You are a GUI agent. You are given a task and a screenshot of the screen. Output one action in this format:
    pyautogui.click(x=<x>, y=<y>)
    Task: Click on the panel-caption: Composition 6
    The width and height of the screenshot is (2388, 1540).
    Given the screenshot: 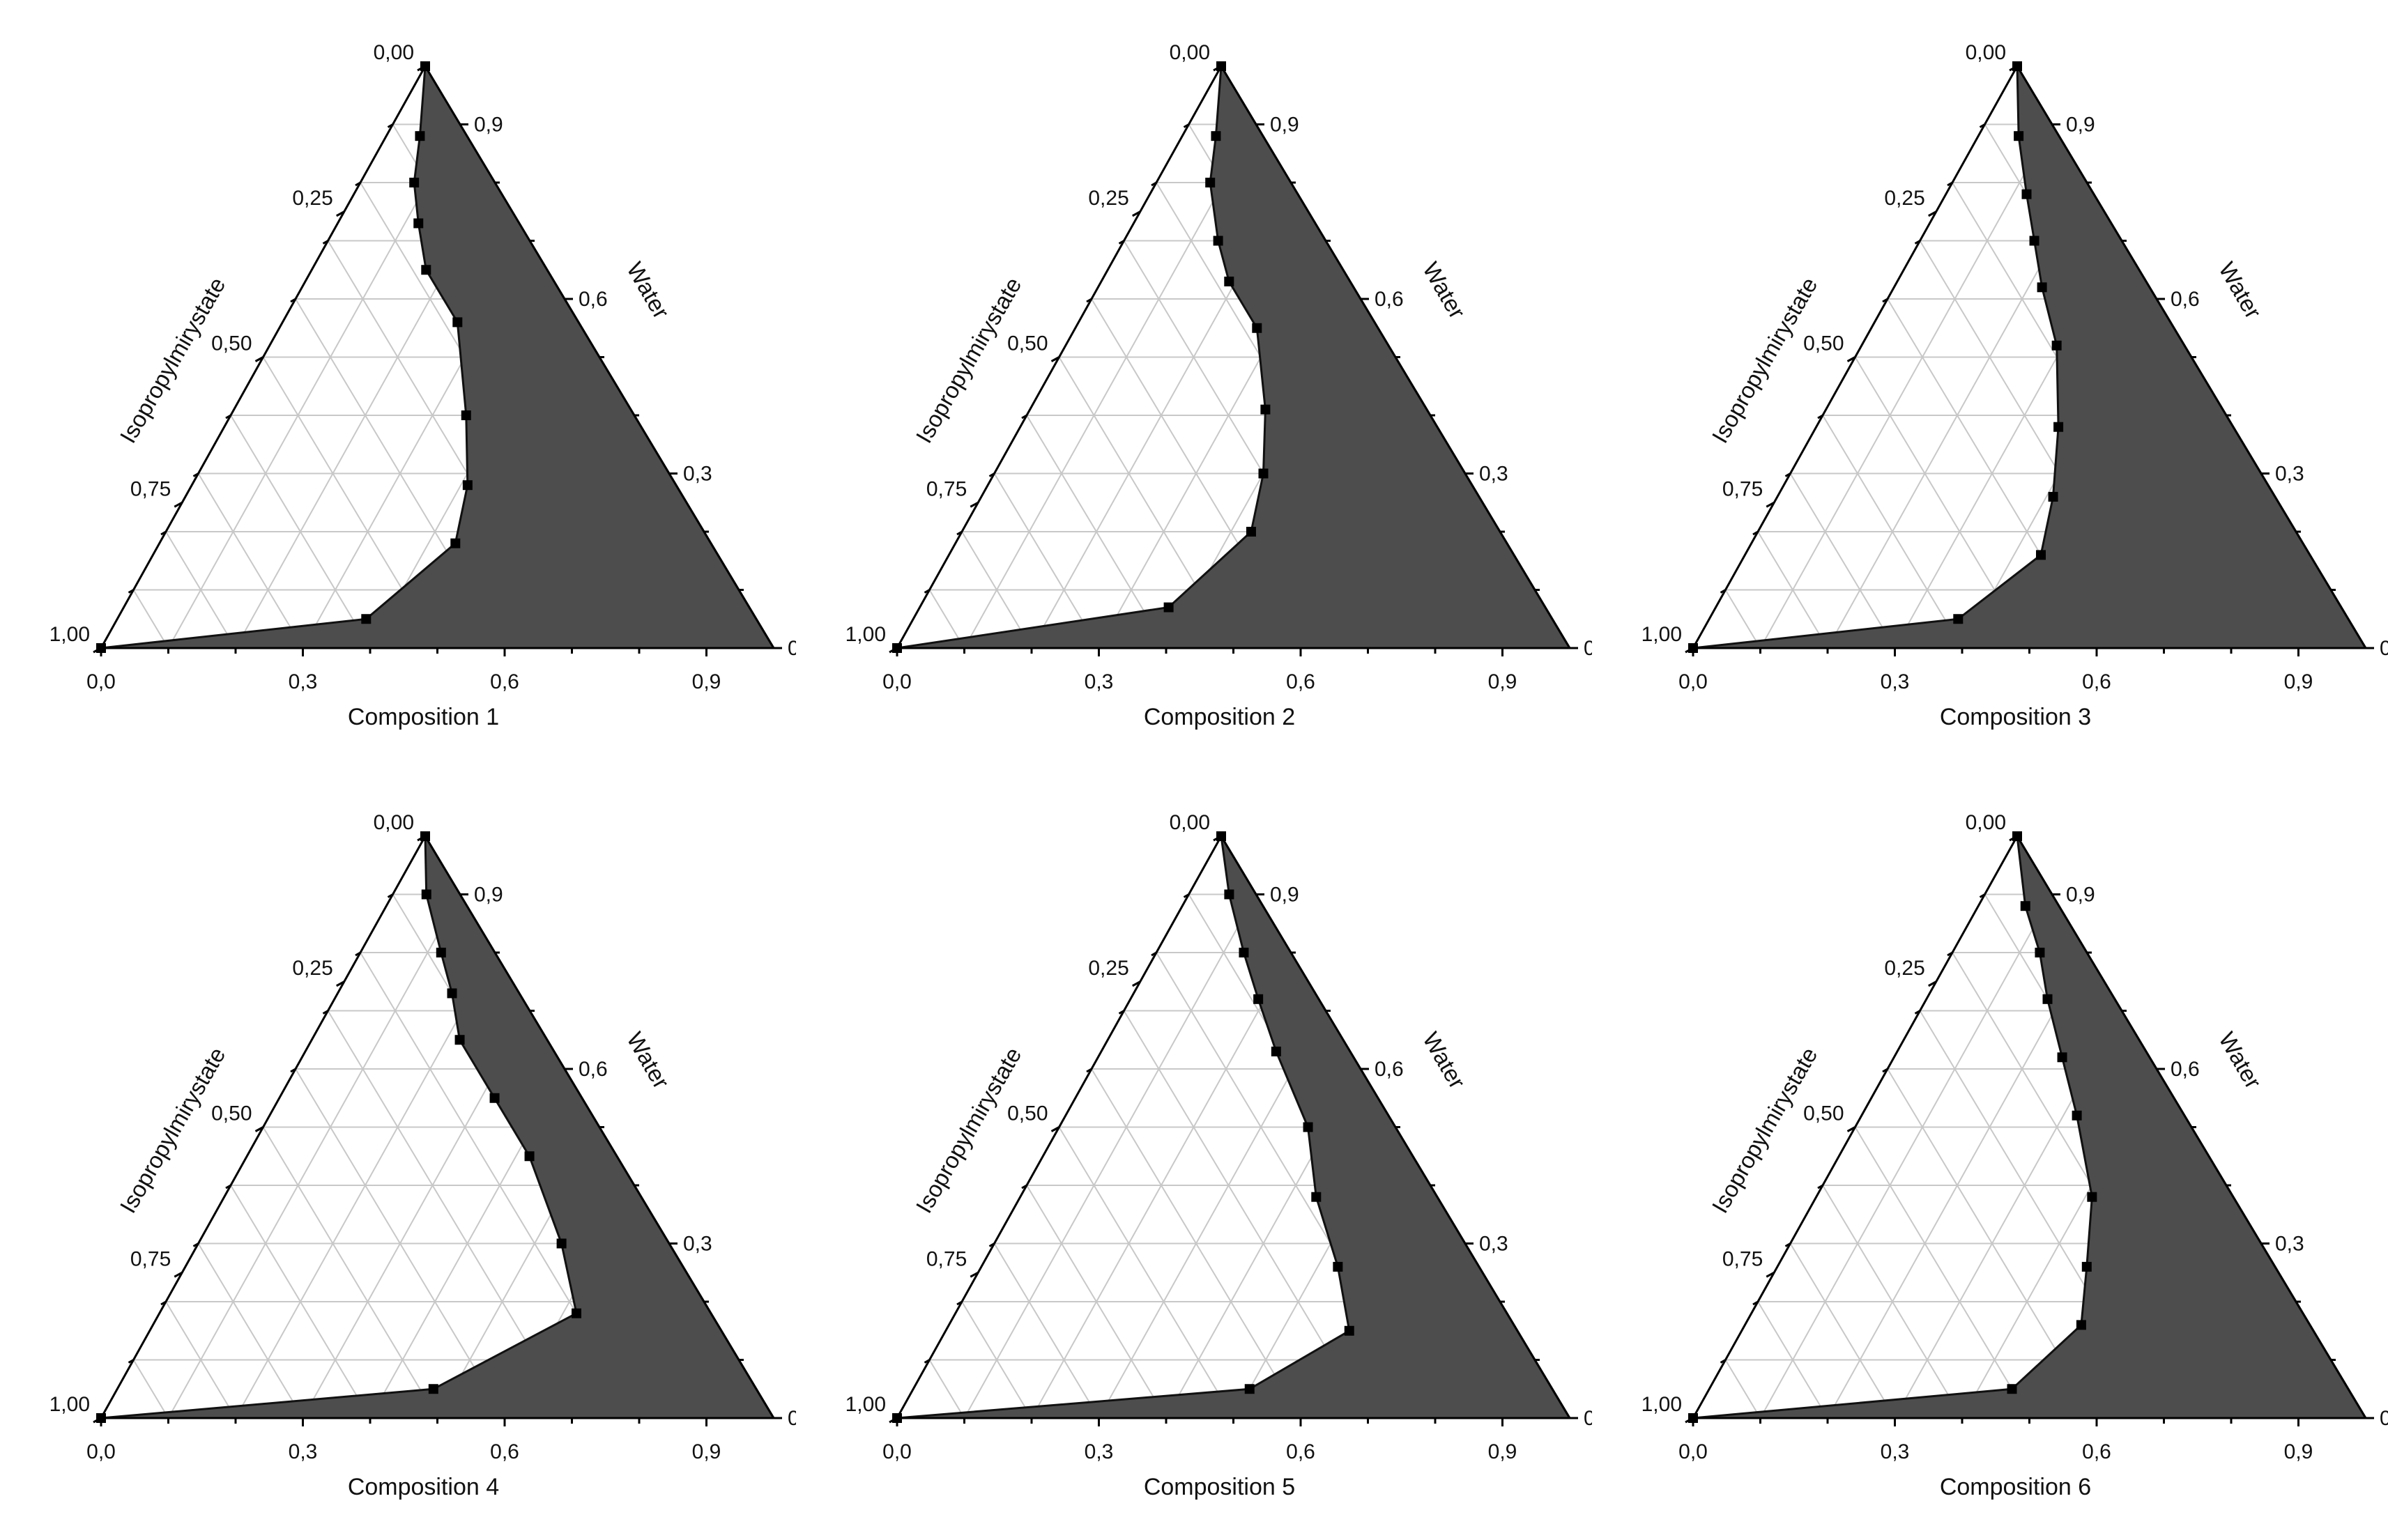 What is the action you would take?
    pyautogui.click(x=2016, y=1487)
    